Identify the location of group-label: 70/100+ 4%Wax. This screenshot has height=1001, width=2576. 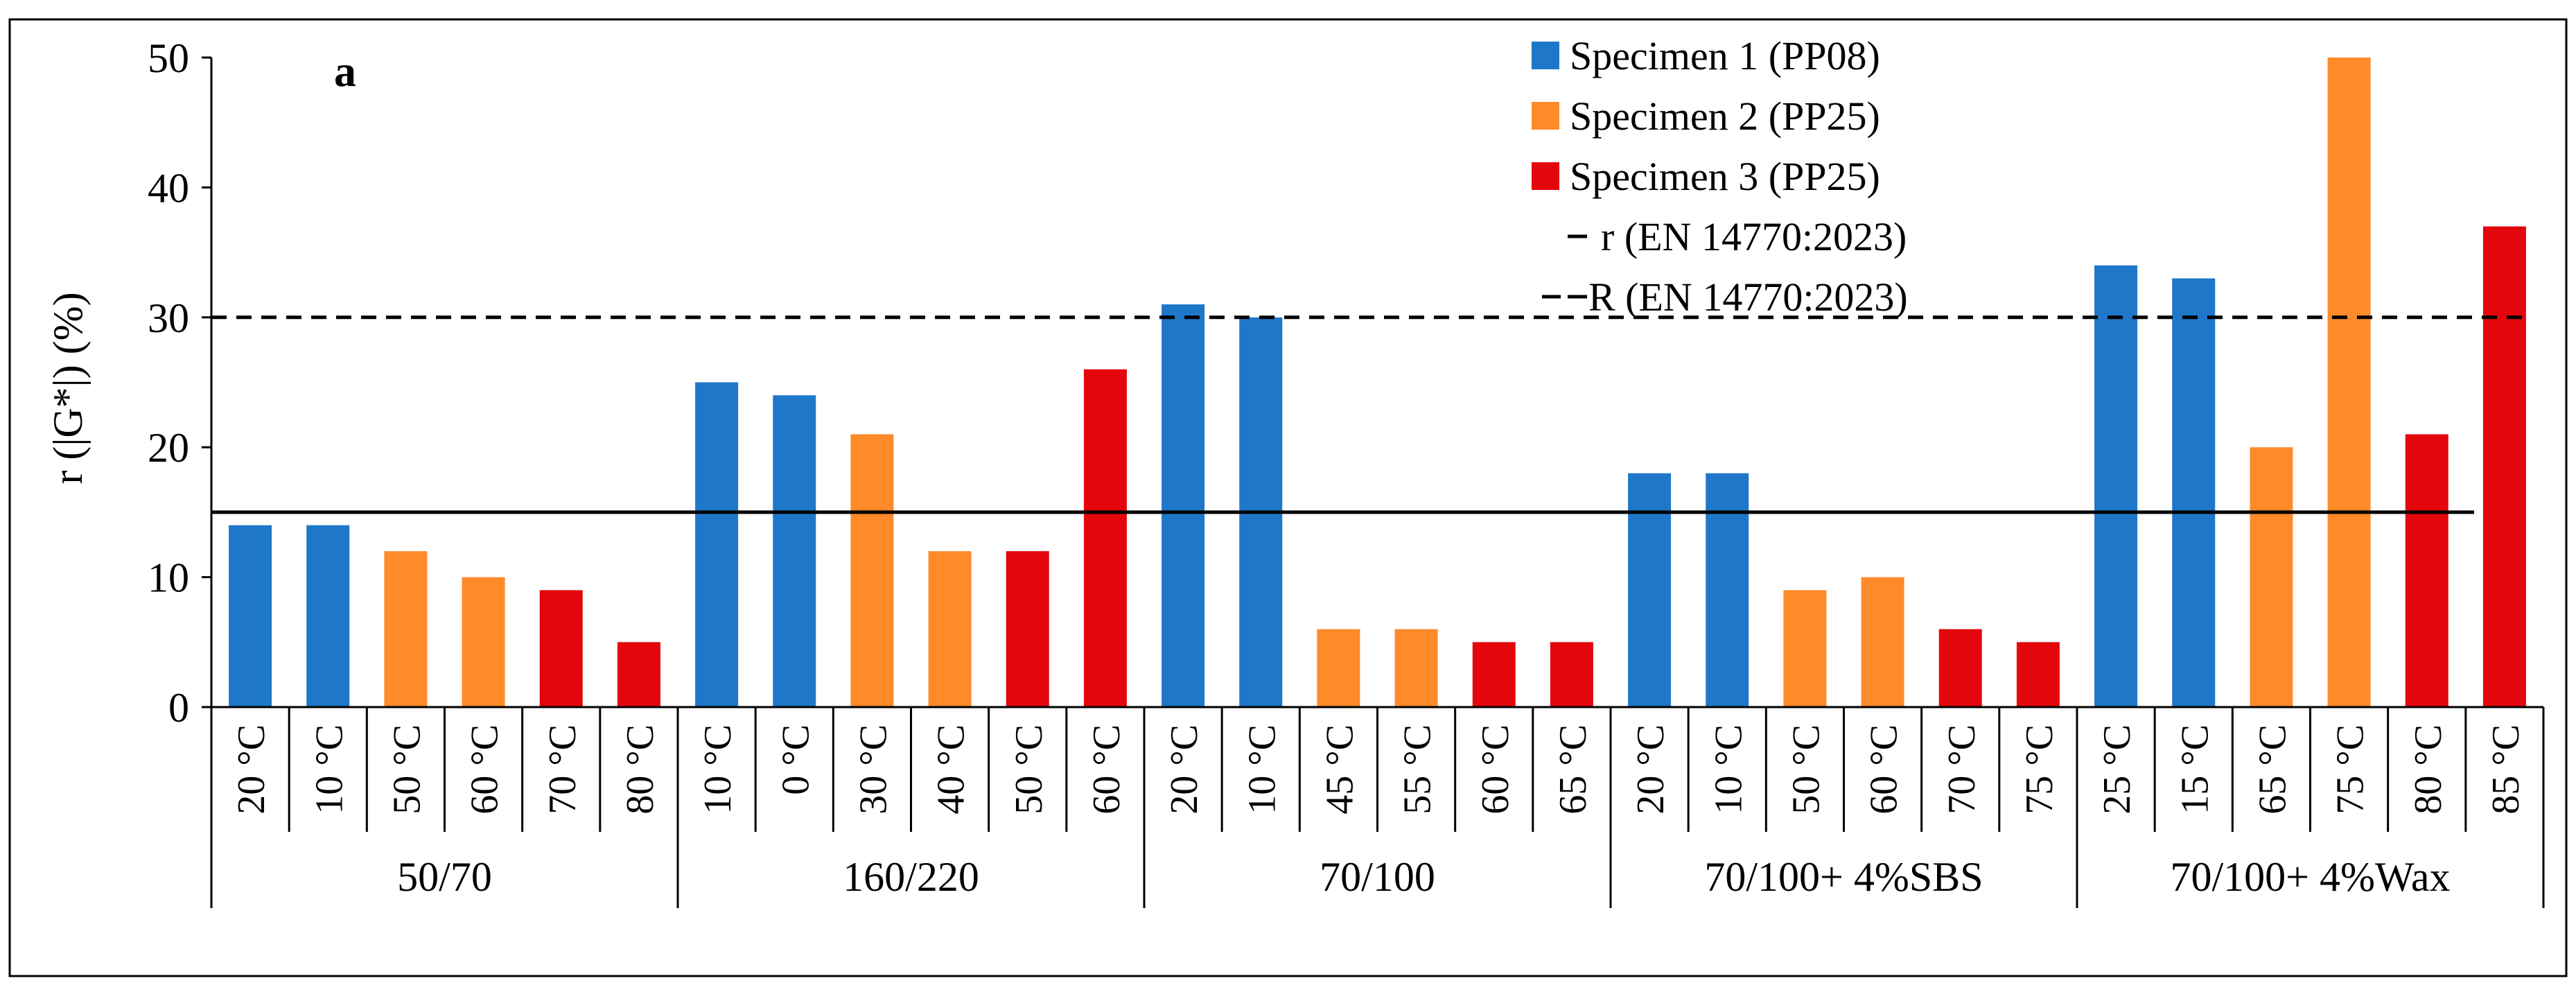
(2311, 877).